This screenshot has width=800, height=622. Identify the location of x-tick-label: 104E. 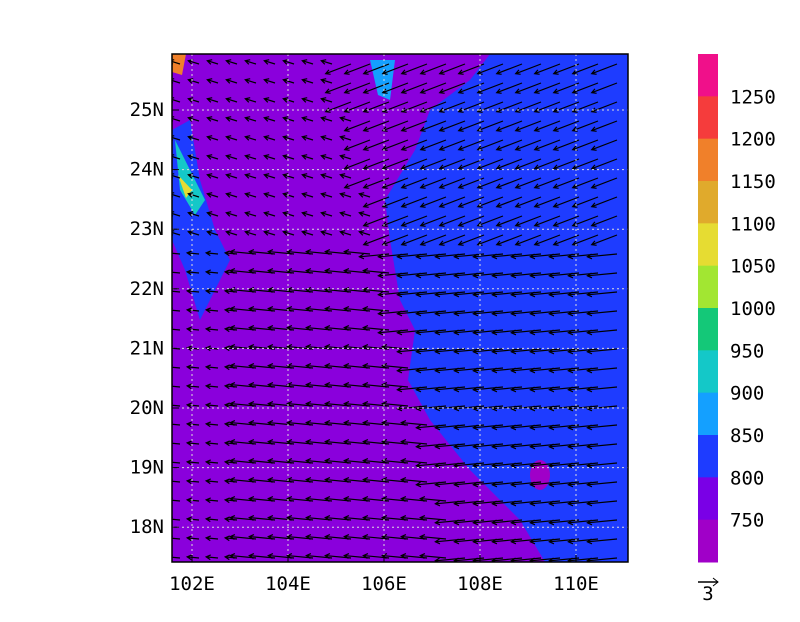
(288, 584).